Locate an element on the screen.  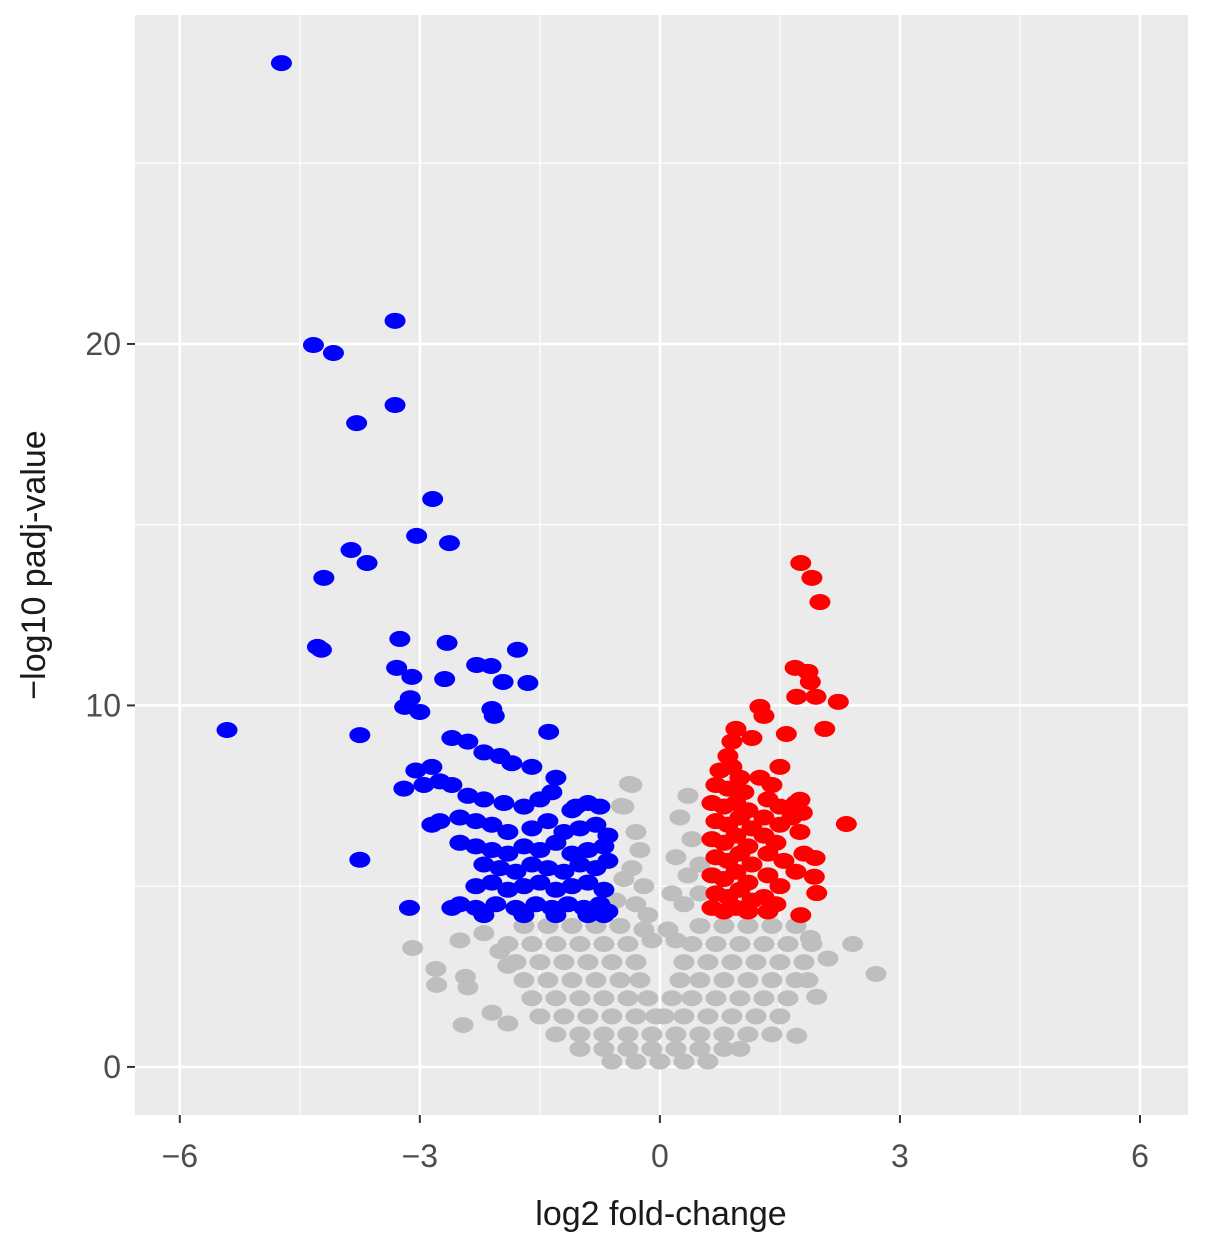
x-tick-label: −3 is located at coordinates (420, 1156).